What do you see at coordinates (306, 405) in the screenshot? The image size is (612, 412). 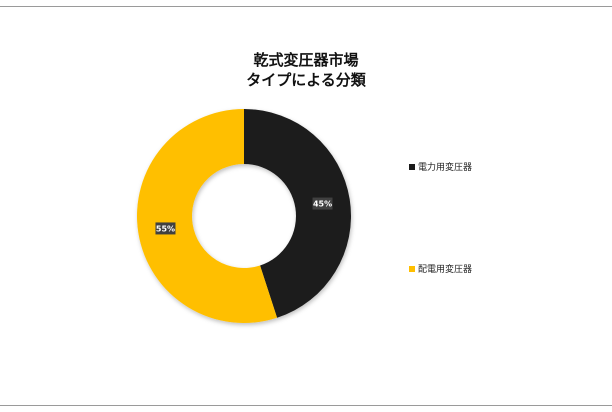 I see `bottom-border` at bounding box center [306, 405].